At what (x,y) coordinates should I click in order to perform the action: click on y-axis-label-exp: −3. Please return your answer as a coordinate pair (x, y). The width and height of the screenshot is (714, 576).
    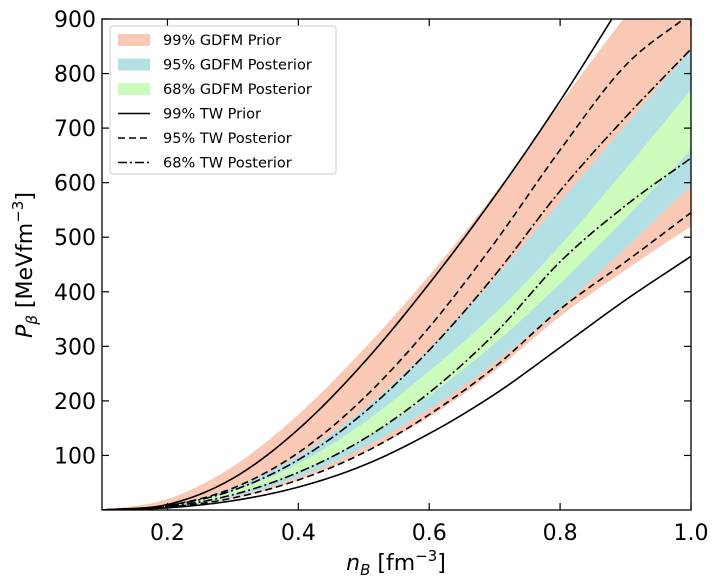
    Looking at the image, I should click on (18, 212).